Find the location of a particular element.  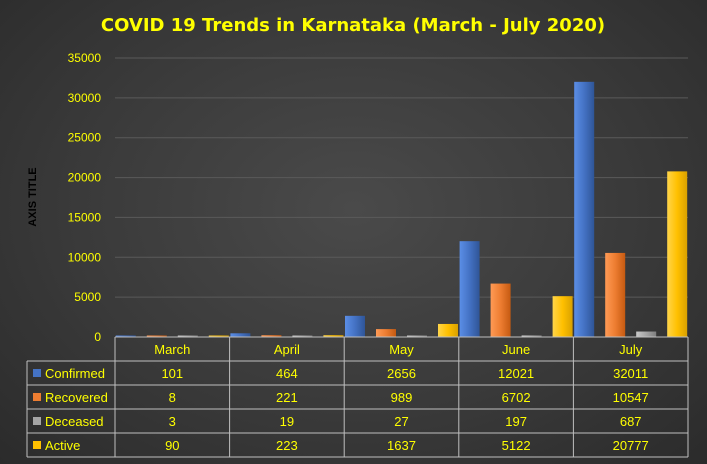

x-category-label: April is located at coordinates (287, 349).